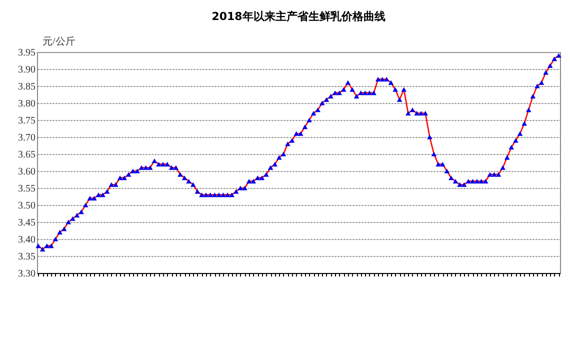  What do you see at coordinates (27, 53) in the screenshot?
I see `y-tick-label: 3.95` at bounding box center [27, 53].